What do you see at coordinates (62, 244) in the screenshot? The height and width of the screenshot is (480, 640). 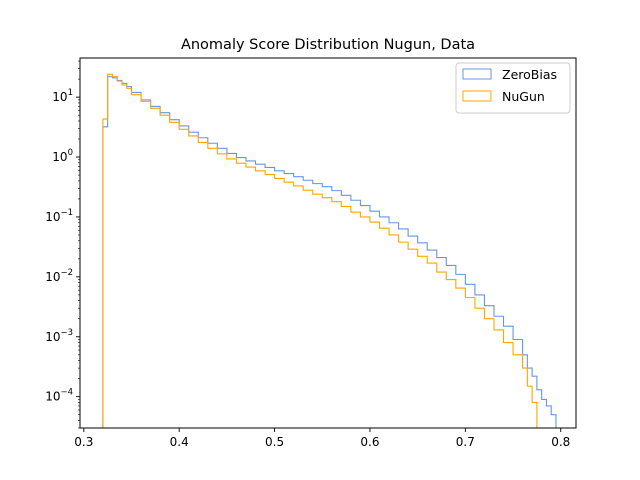 I see `y-axis: 10⁻⁴ 10⁻³ 10⁻² 10⁻¹ 10⁰ 10¹` at bounding box center [62, 244].